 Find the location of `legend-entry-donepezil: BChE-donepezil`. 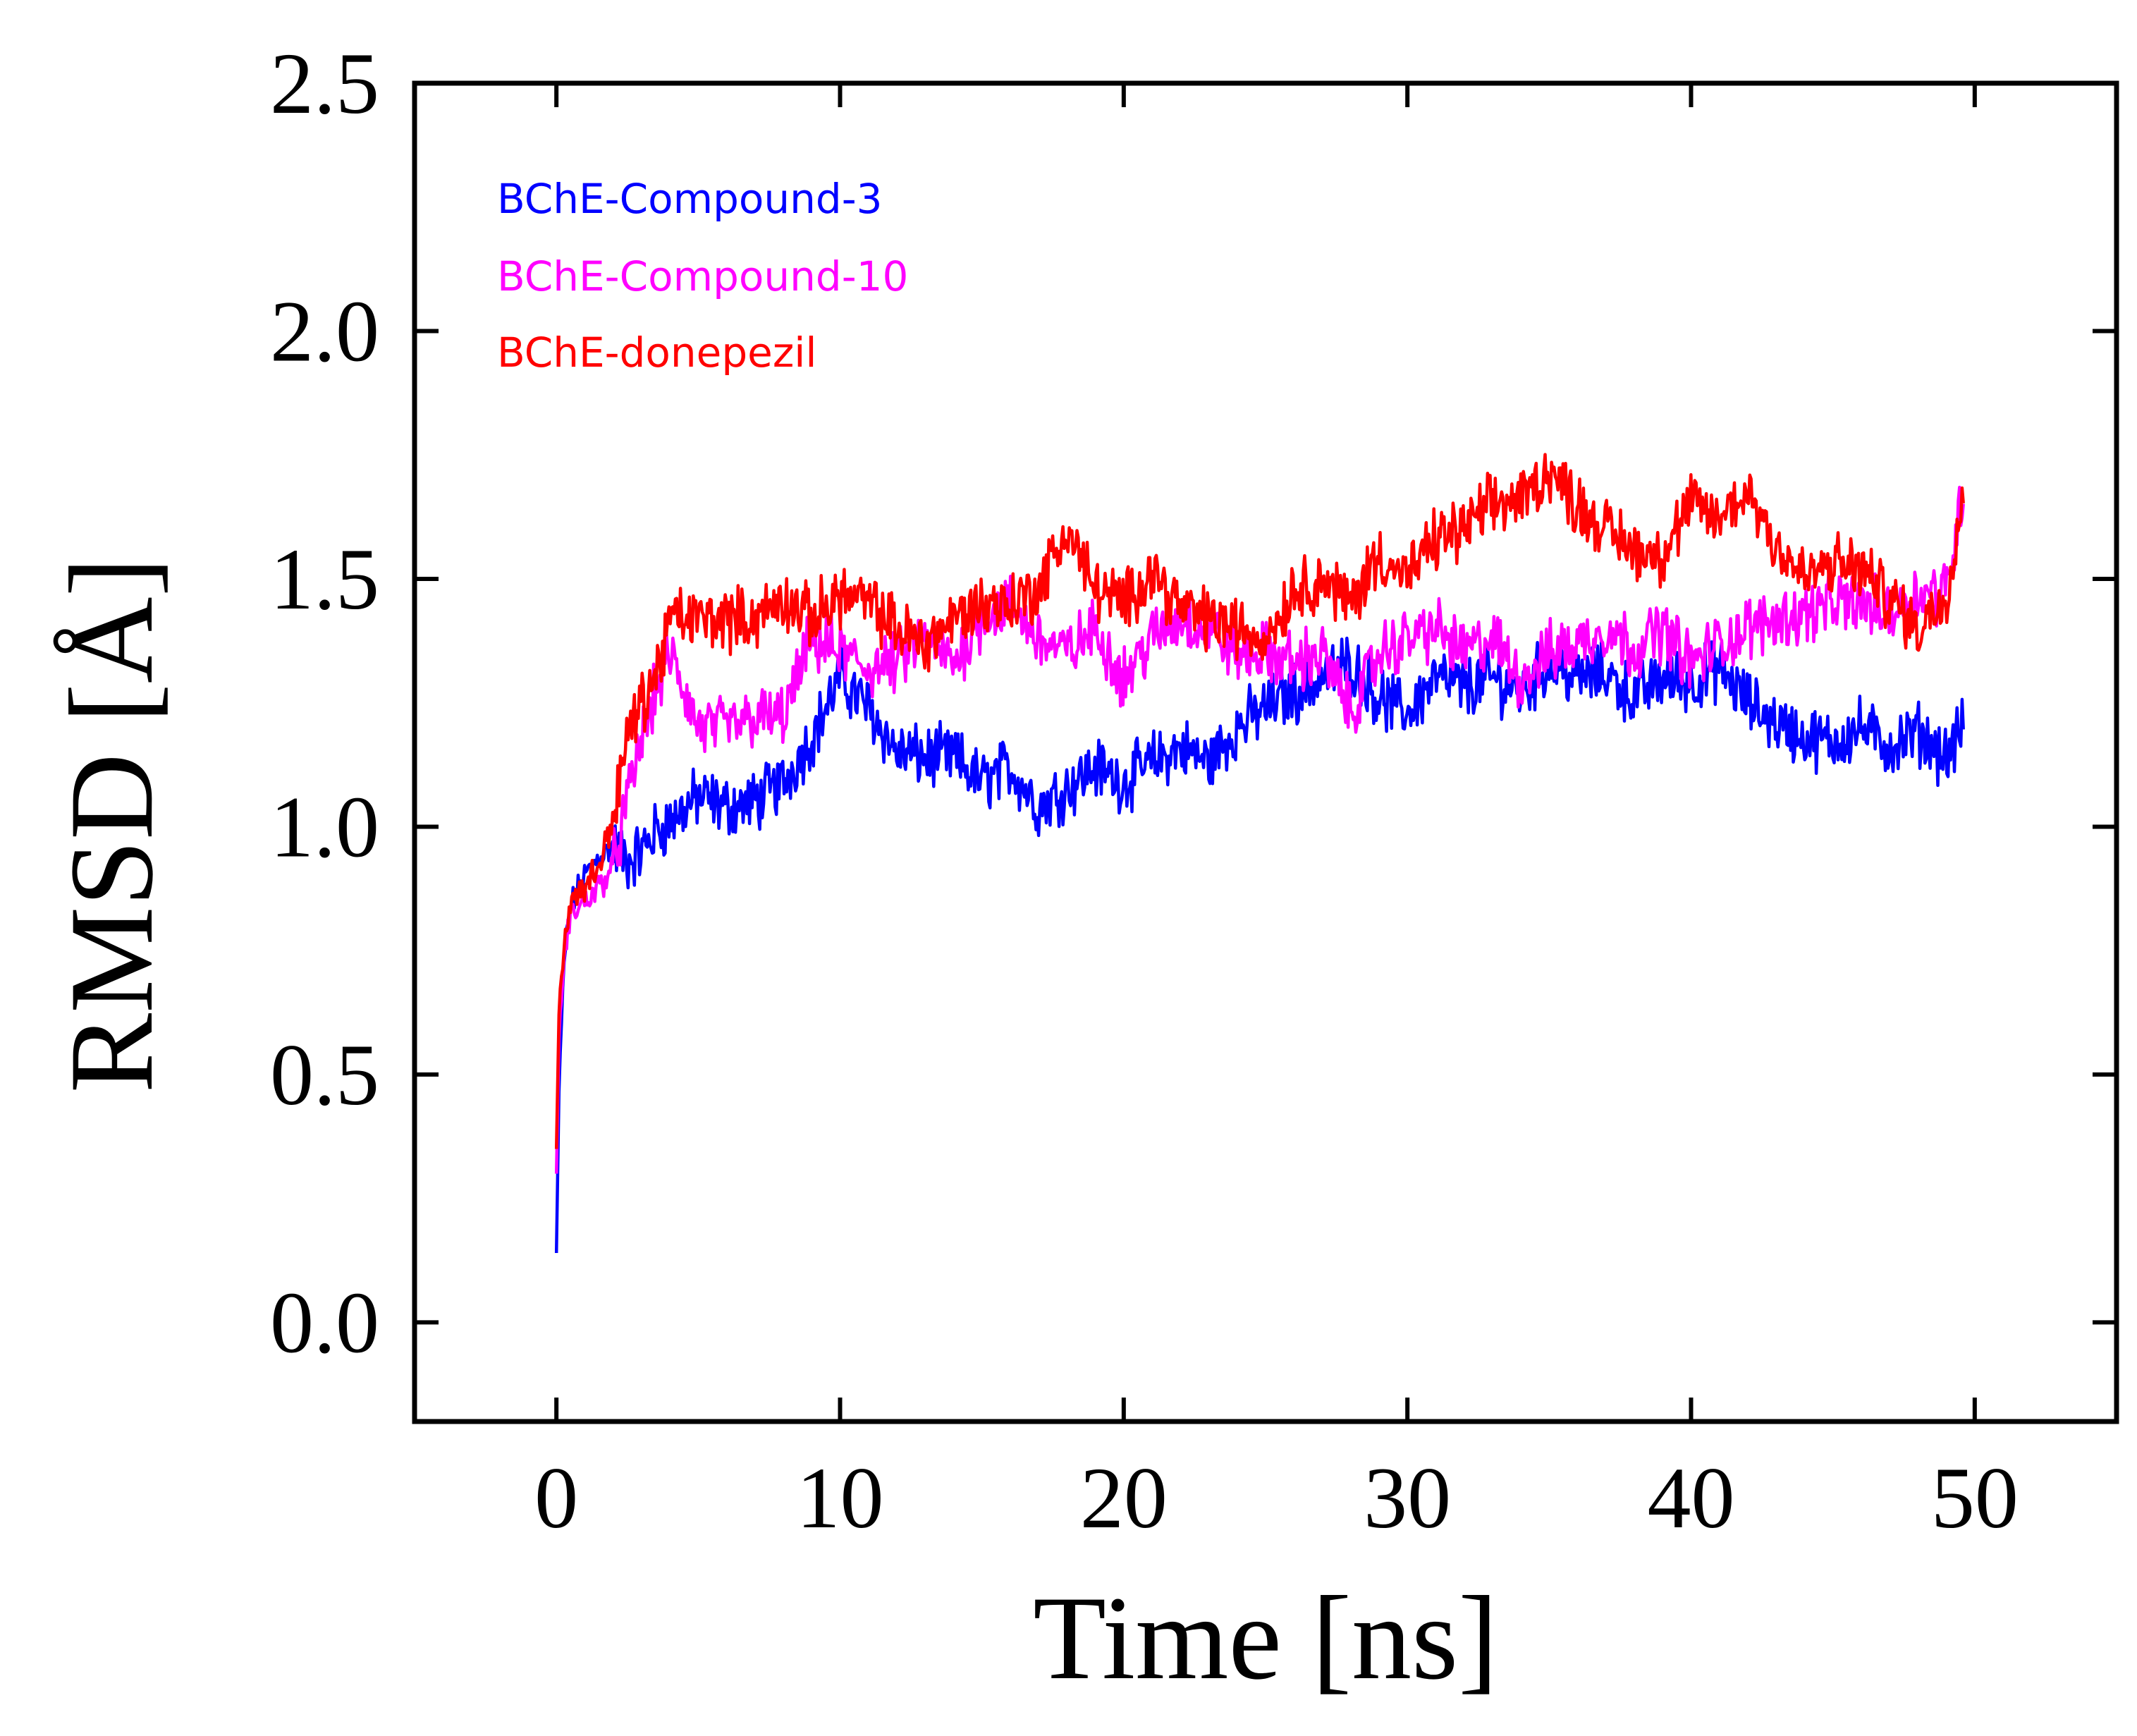

legend-entry-donepezil: BChE-donepezil is located at coordinates (657, 353).